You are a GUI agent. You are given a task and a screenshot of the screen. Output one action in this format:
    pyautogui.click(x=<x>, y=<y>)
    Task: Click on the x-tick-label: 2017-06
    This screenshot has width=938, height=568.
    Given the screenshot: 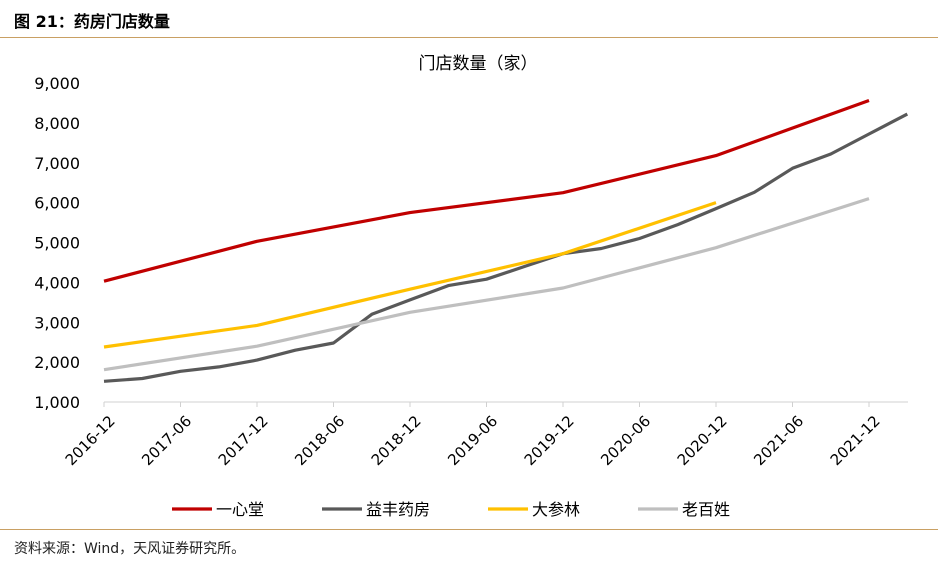 What is the action you would take?
    pyautogui.click(x=166, y=440)
    